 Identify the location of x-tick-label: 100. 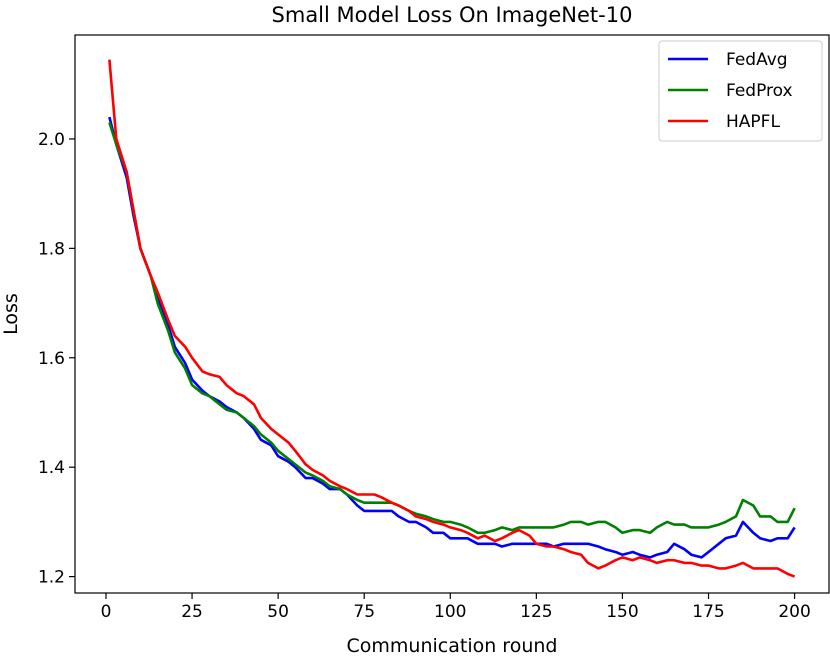
(450, 612).